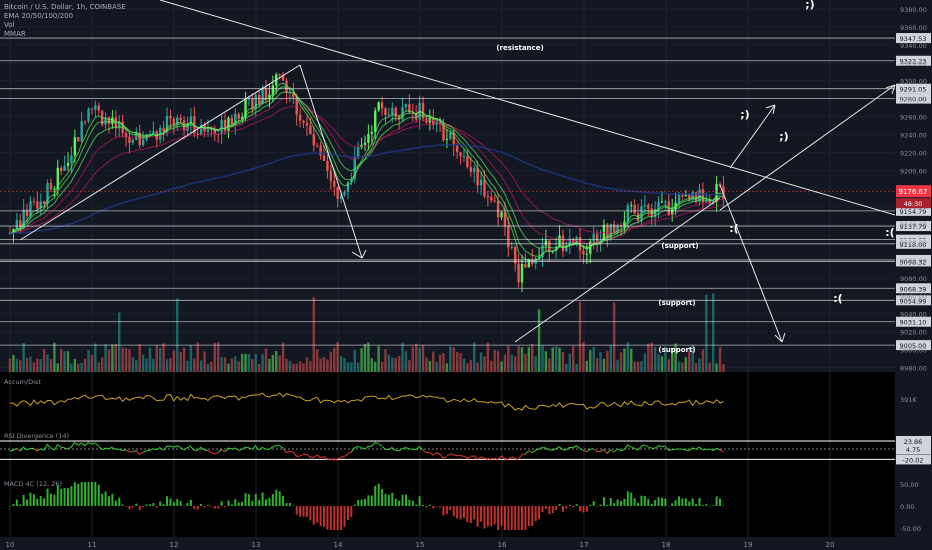 The height and width of the screenshot is (550, 932). What do you see at coordinates (913, 346) in the screenshot?
I see `level-tag-text: 9005.00` at bounding box center [913, 346].